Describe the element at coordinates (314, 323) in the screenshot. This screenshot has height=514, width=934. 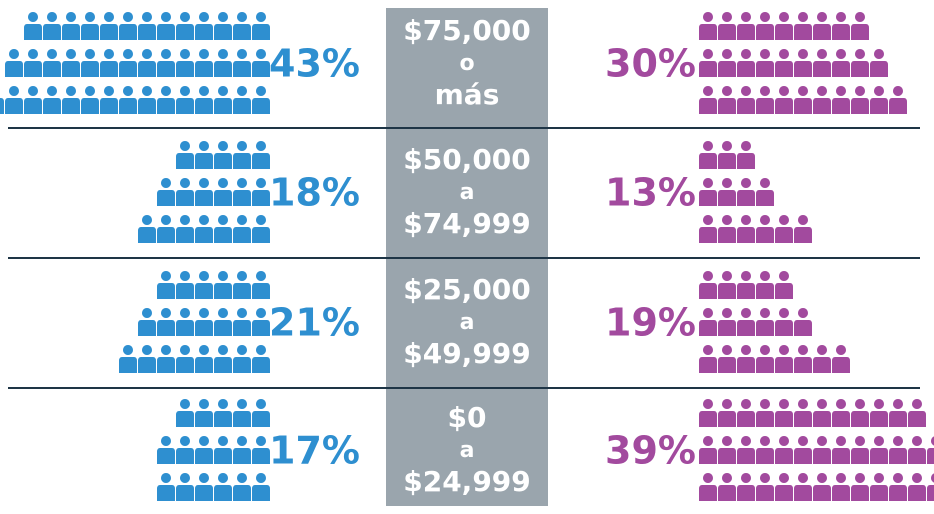
I see `percent-label: 21%` at that location.